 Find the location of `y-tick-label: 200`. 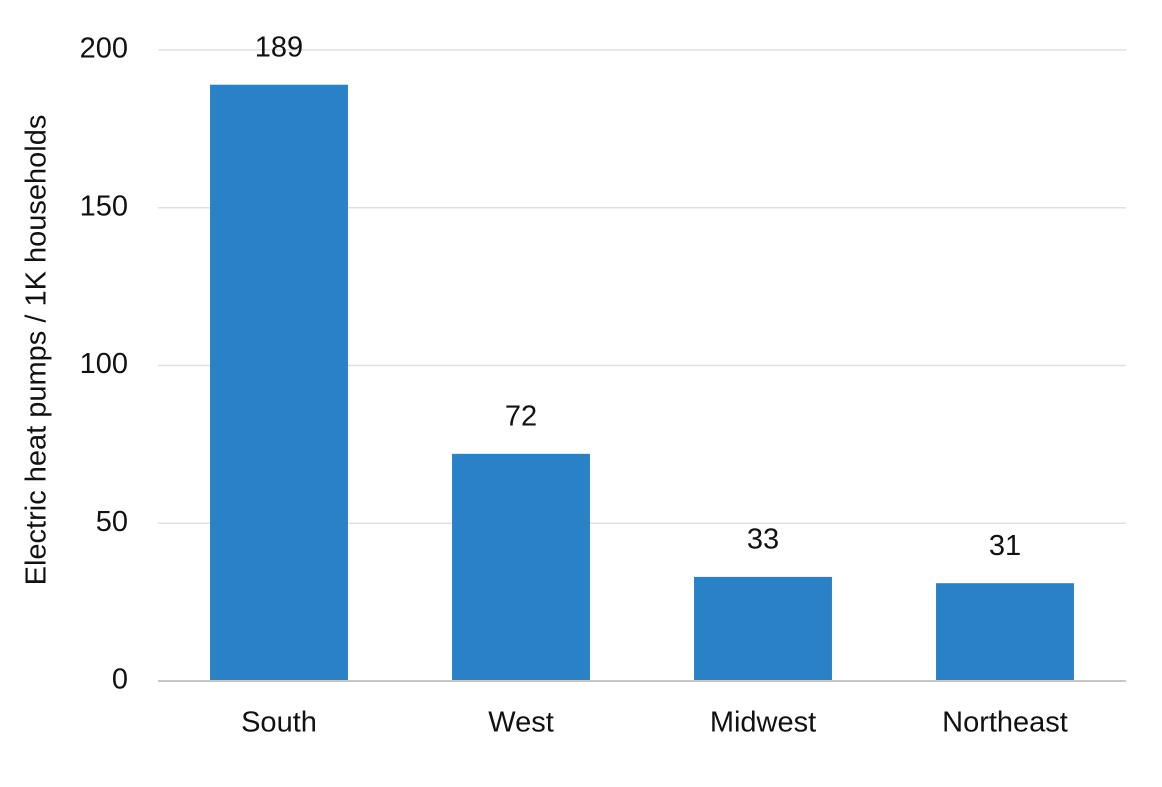

y-tick-label: 200 is located at coordinates (104, 49).